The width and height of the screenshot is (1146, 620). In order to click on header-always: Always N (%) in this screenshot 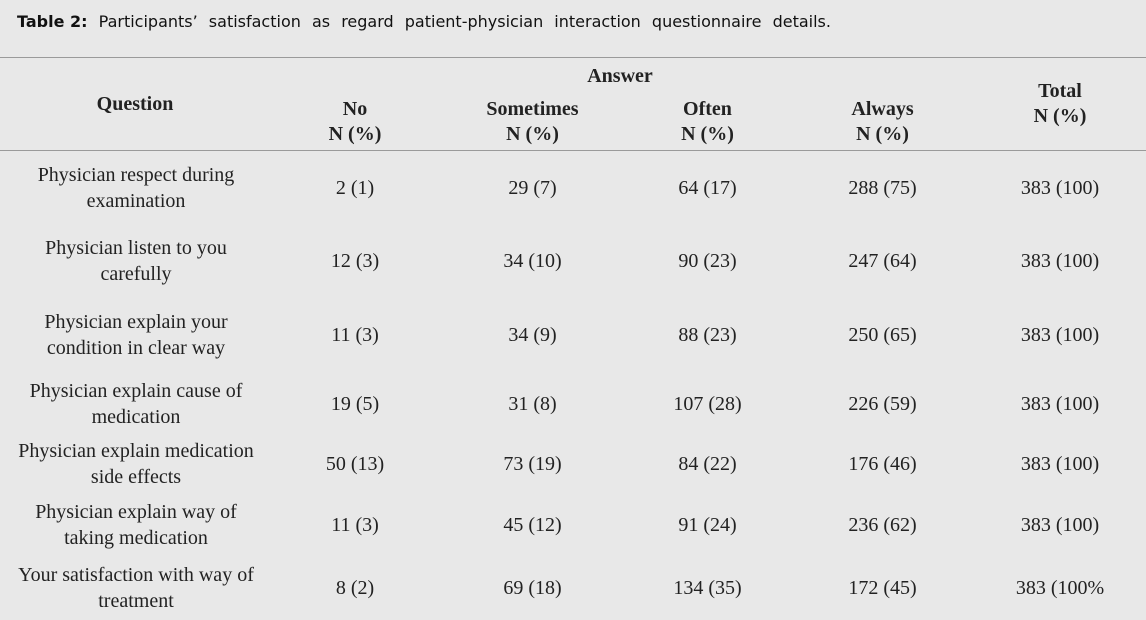, I will do `click(882, 122)`.